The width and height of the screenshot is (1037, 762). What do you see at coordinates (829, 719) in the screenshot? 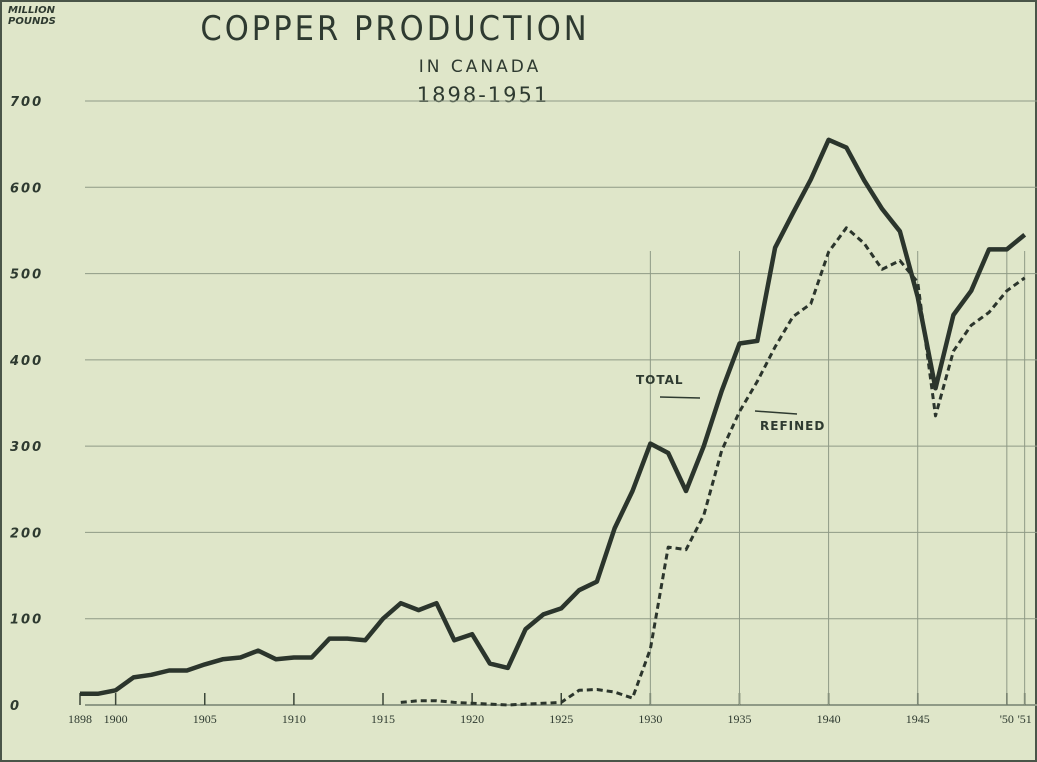
I see `x-tick-label: 1940` at bounding box center [829, 719].